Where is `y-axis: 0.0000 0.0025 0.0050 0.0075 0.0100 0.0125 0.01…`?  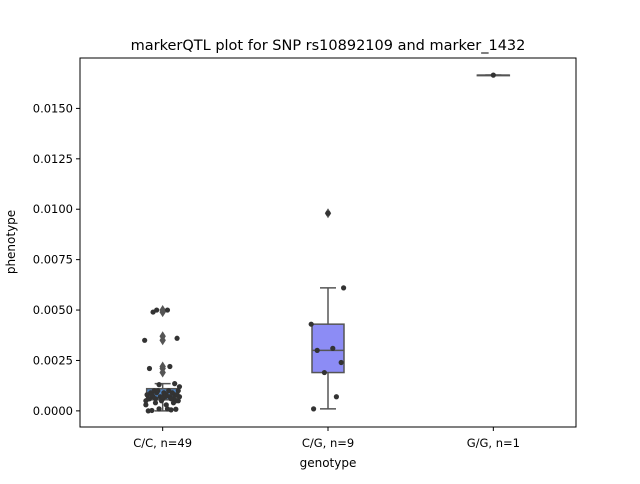
y-axis: 0.0000 0.0025 0.0050 0.0075 0.0100 0.0125 0.01… is located at coordinates (56, 259).